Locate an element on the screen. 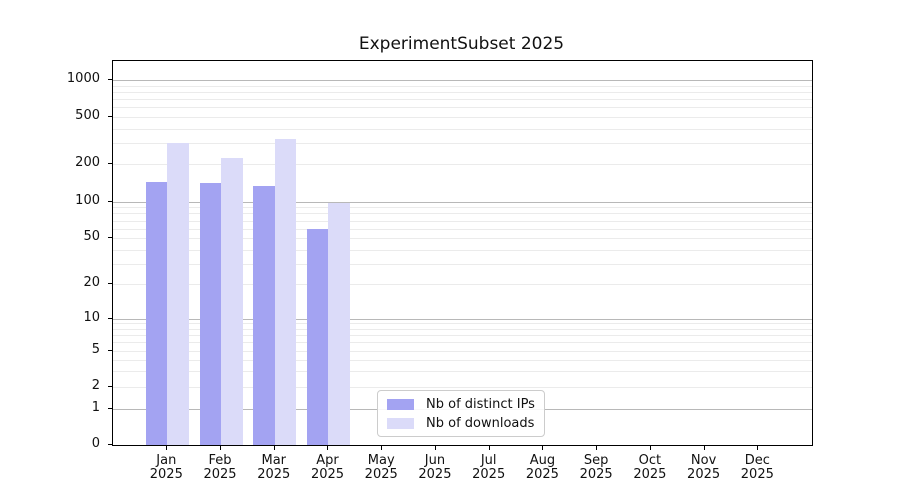 This screenshot has height=500, width=900. x-tick-label: Jul 2025 is located at coordinates (489, 467).